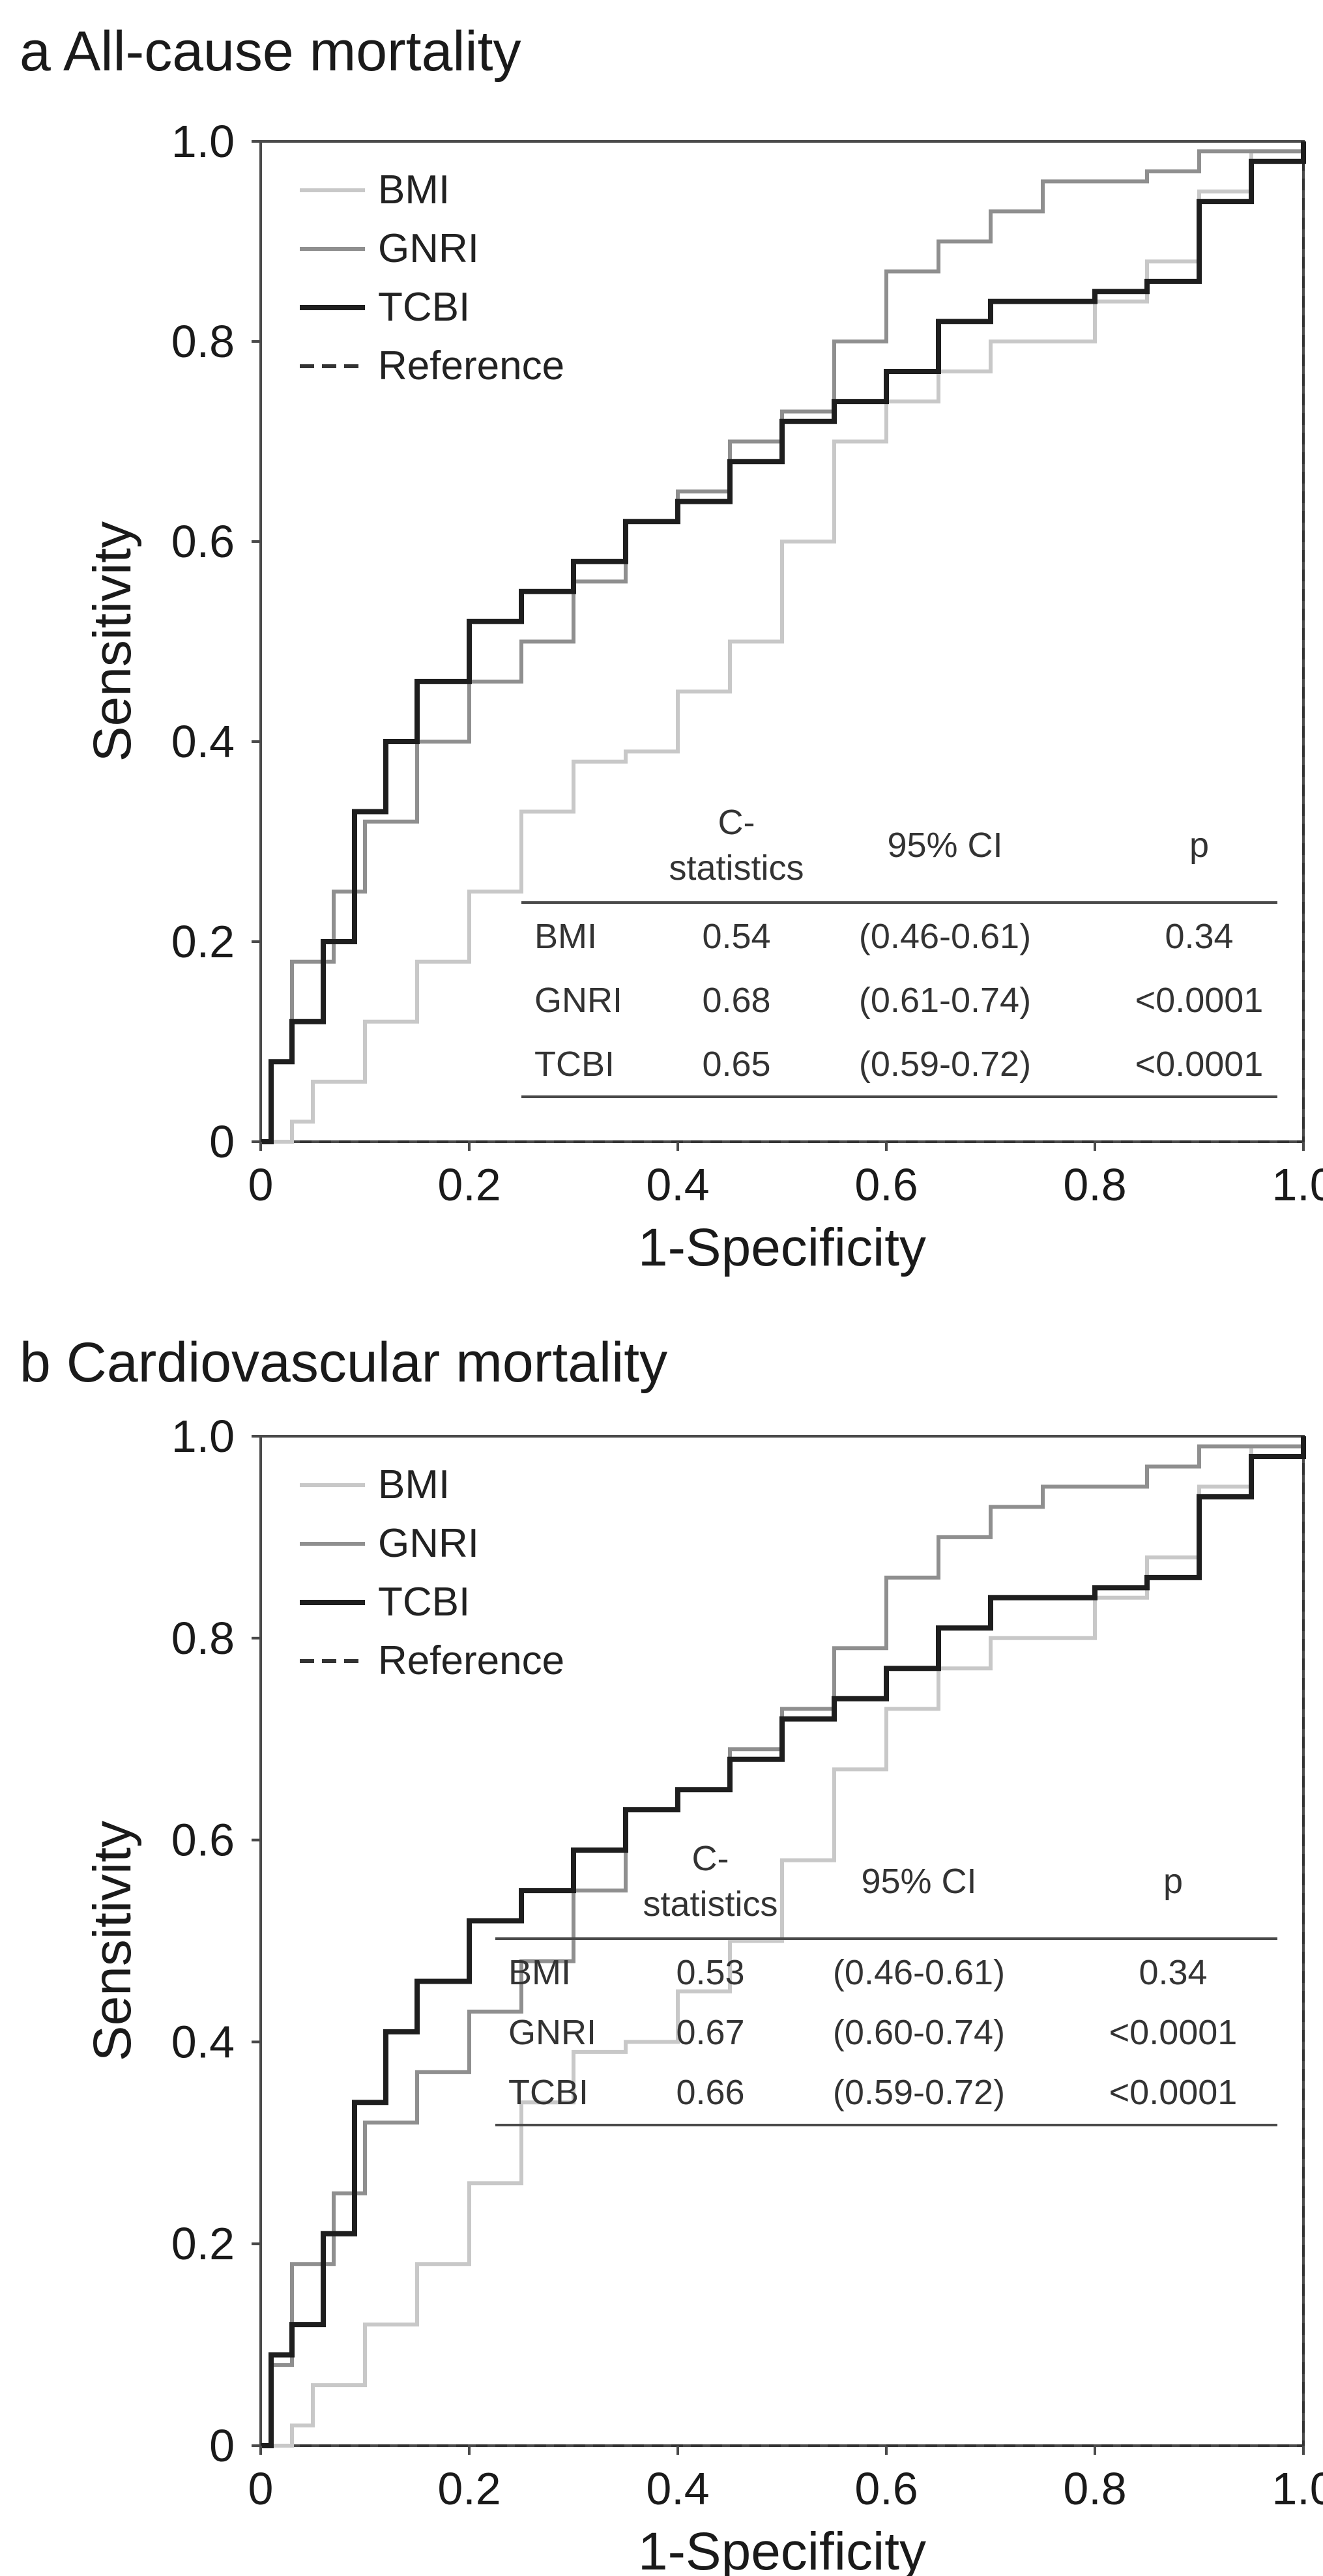 Image resolution: width=1323 pixels, height=2576 pixels. Describe the element at coordinates (736, 936) in the screenshot. I see `table-cell: 0.54` at that location.